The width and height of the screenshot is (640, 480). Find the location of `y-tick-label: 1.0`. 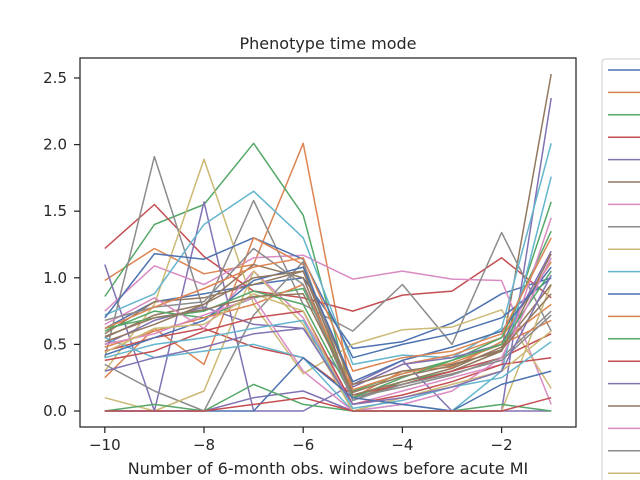

y-tick-label: 1.0 is located at coordinates (55, 278).